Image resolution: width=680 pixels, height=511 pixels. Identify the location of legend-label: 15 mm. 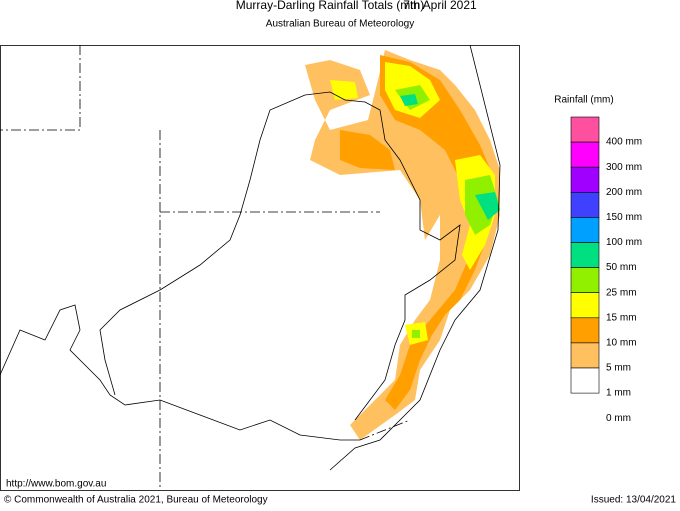
(621, 317).